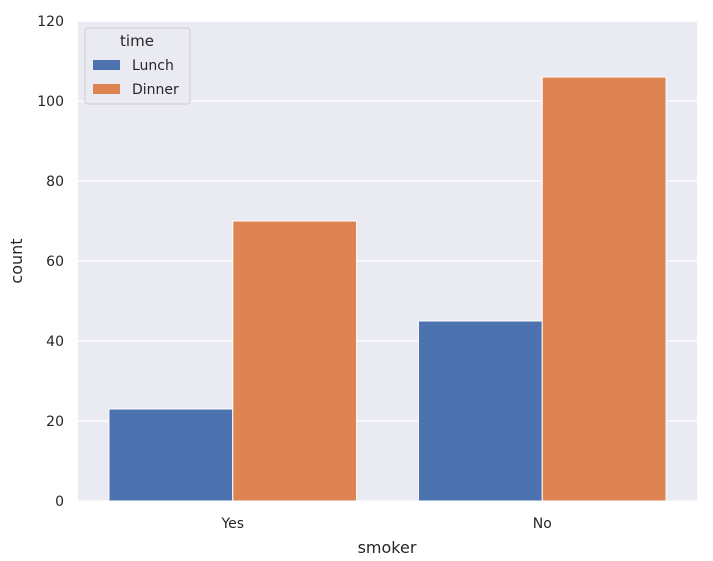 The height and width of the screenshot is (561, 713). Describe the element at coordinates (155, 90) in the screenshot. I see `legend-label: Dinner` at that location.